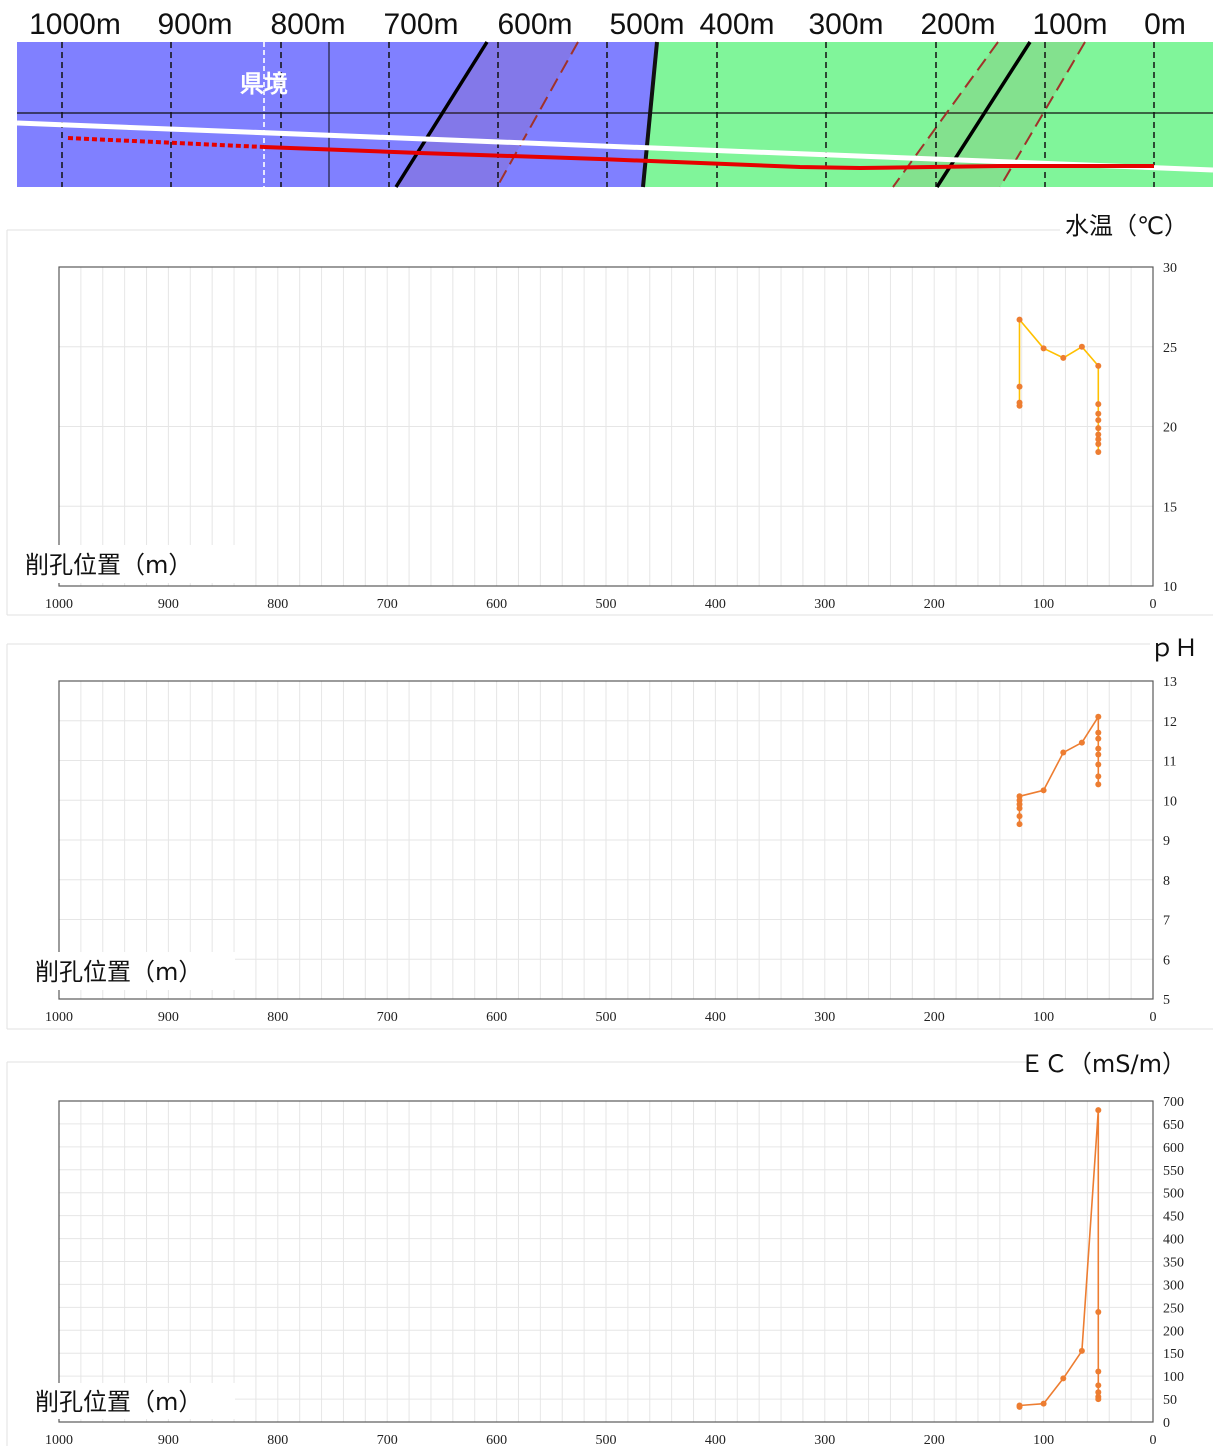  Describe the element at coordinates (75, 24) in the screenshot. I see `distance-label: 1000m` at that location.